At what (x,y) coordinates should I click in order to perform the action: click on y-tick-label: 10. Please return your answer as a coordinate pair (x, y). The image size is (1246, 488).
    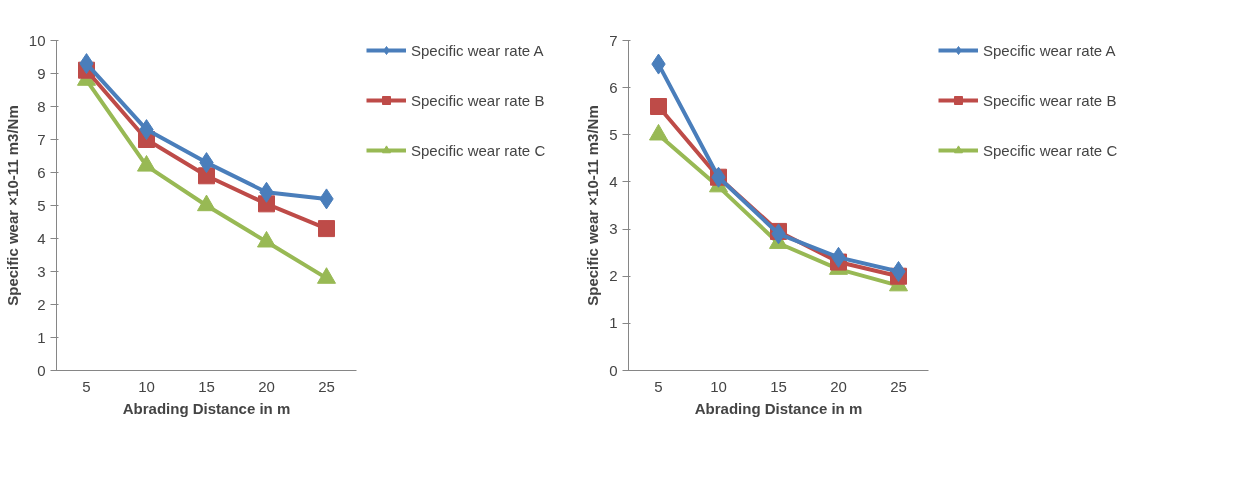
    Looking at the image, I should click on (37, 40).